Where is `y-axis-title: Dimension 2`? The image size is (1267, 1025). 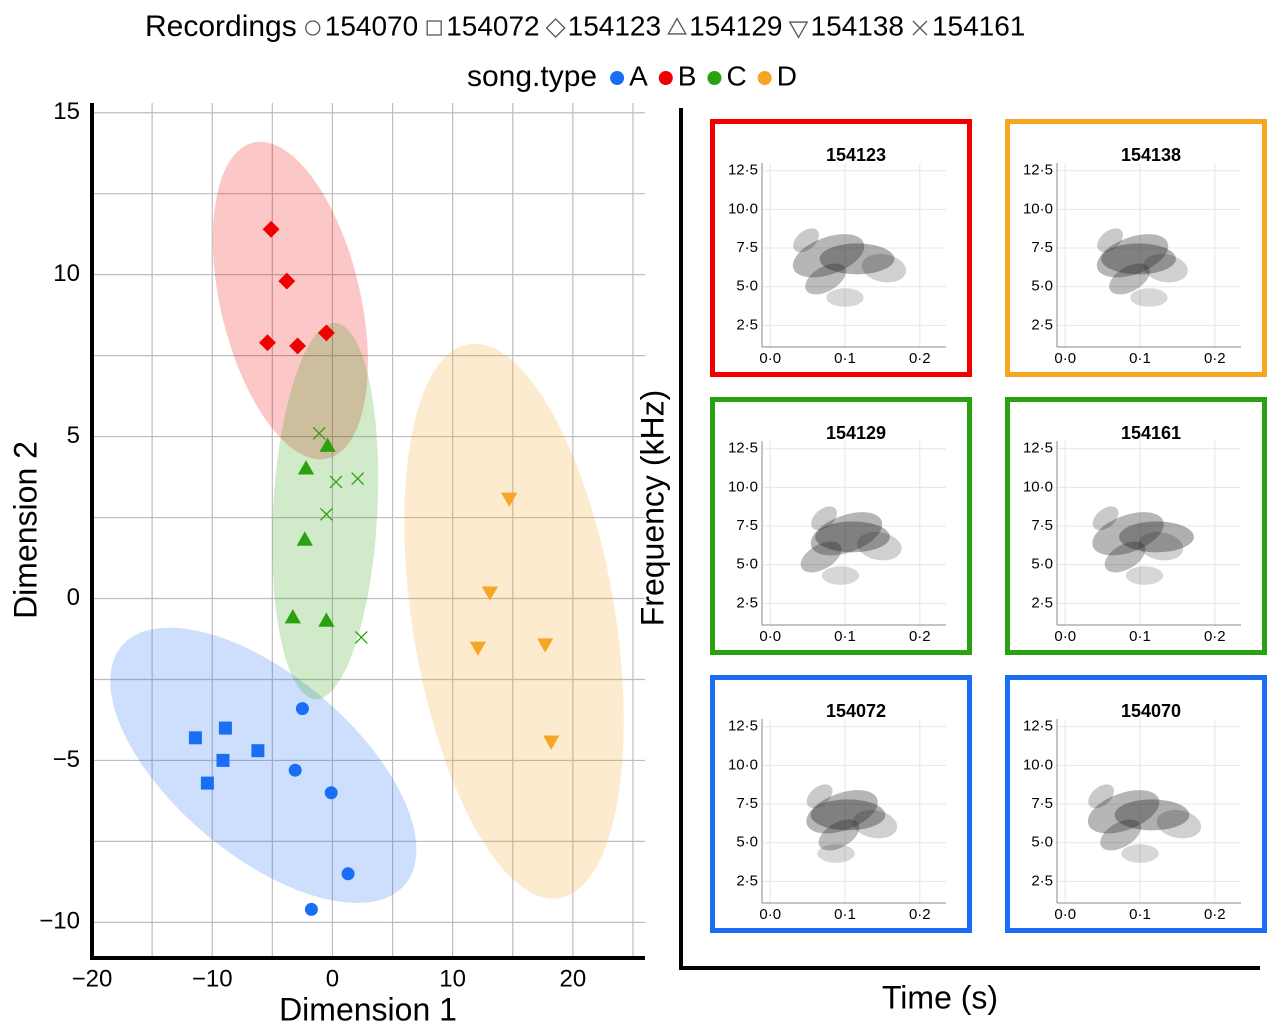
y-axis-title: Dimension 2 is located at coordinates (25, 530).